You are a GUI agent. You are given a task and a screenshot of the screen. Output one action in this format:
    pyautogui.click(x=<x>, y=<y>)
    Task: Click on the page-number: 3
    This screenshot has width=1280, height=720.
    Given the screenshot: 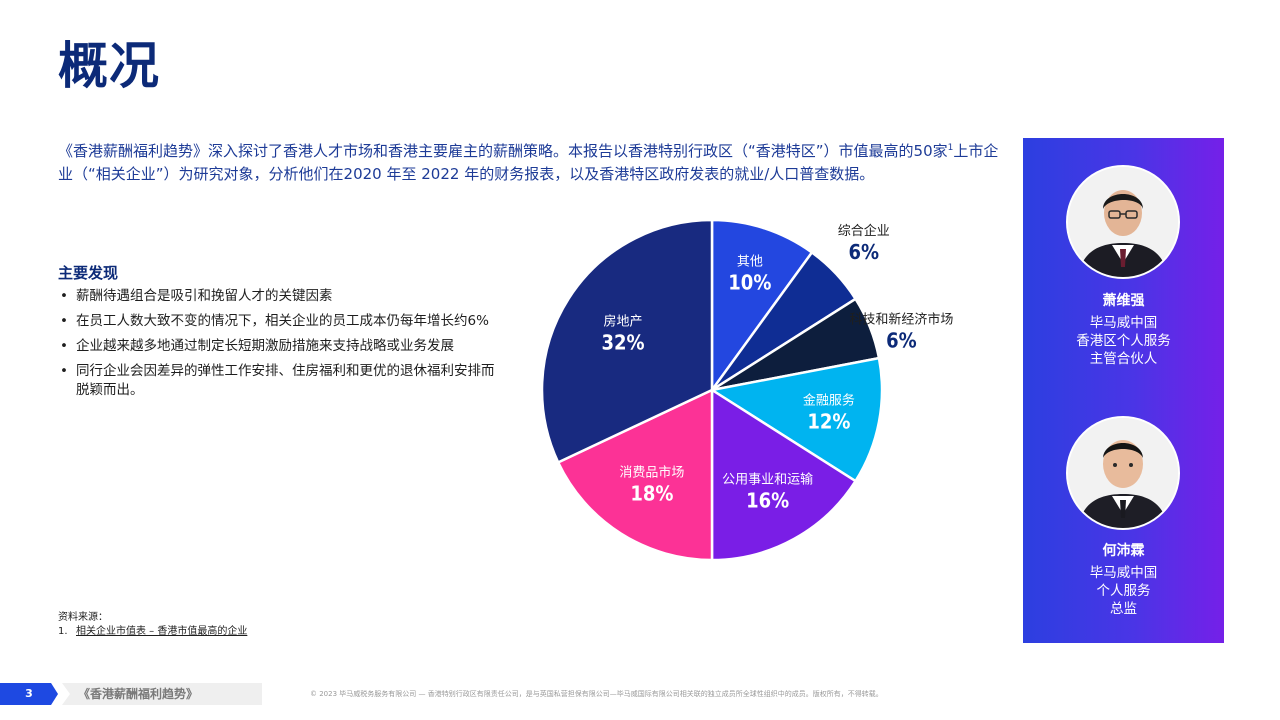 What is the action you would take?
    pyautogui.click(x=29, y=694)
    